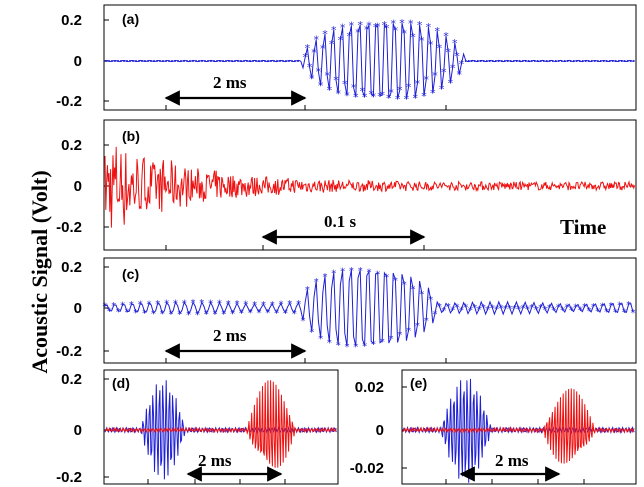  What do you see at coordinates (78, 61) in the screenshot?
I see `panel-a-ytick-label: 0` at bounding box center [78, 61].